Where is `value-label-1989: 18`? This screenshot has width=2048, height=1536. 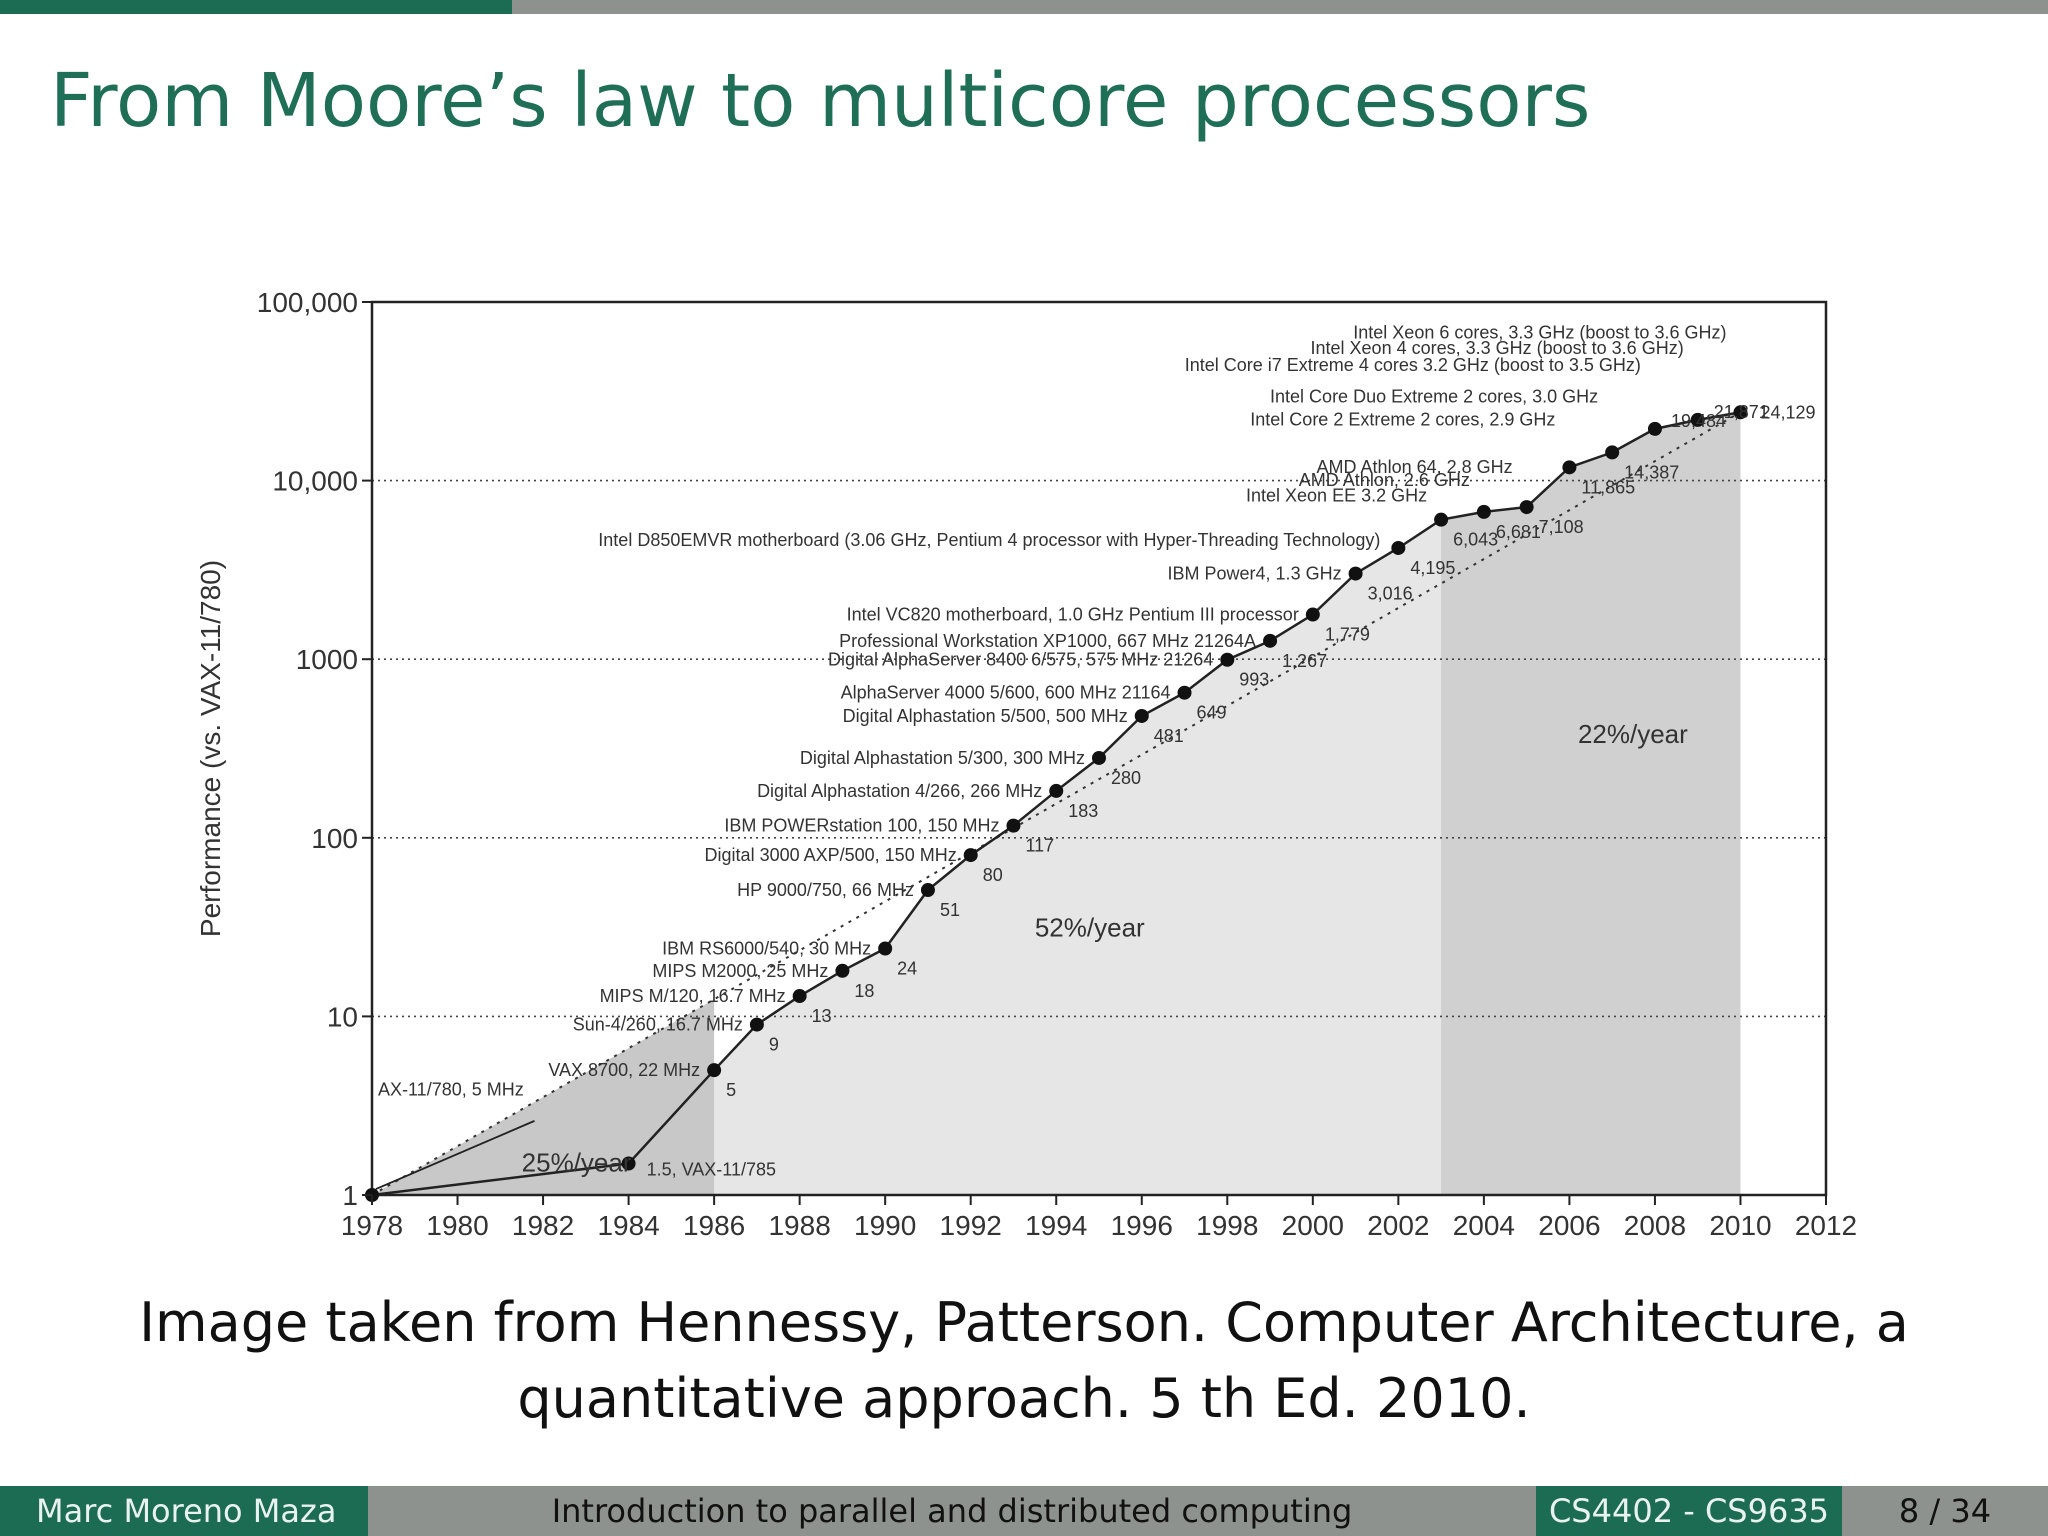
value-label-1989: 18 is located at coordinates (864, 991).